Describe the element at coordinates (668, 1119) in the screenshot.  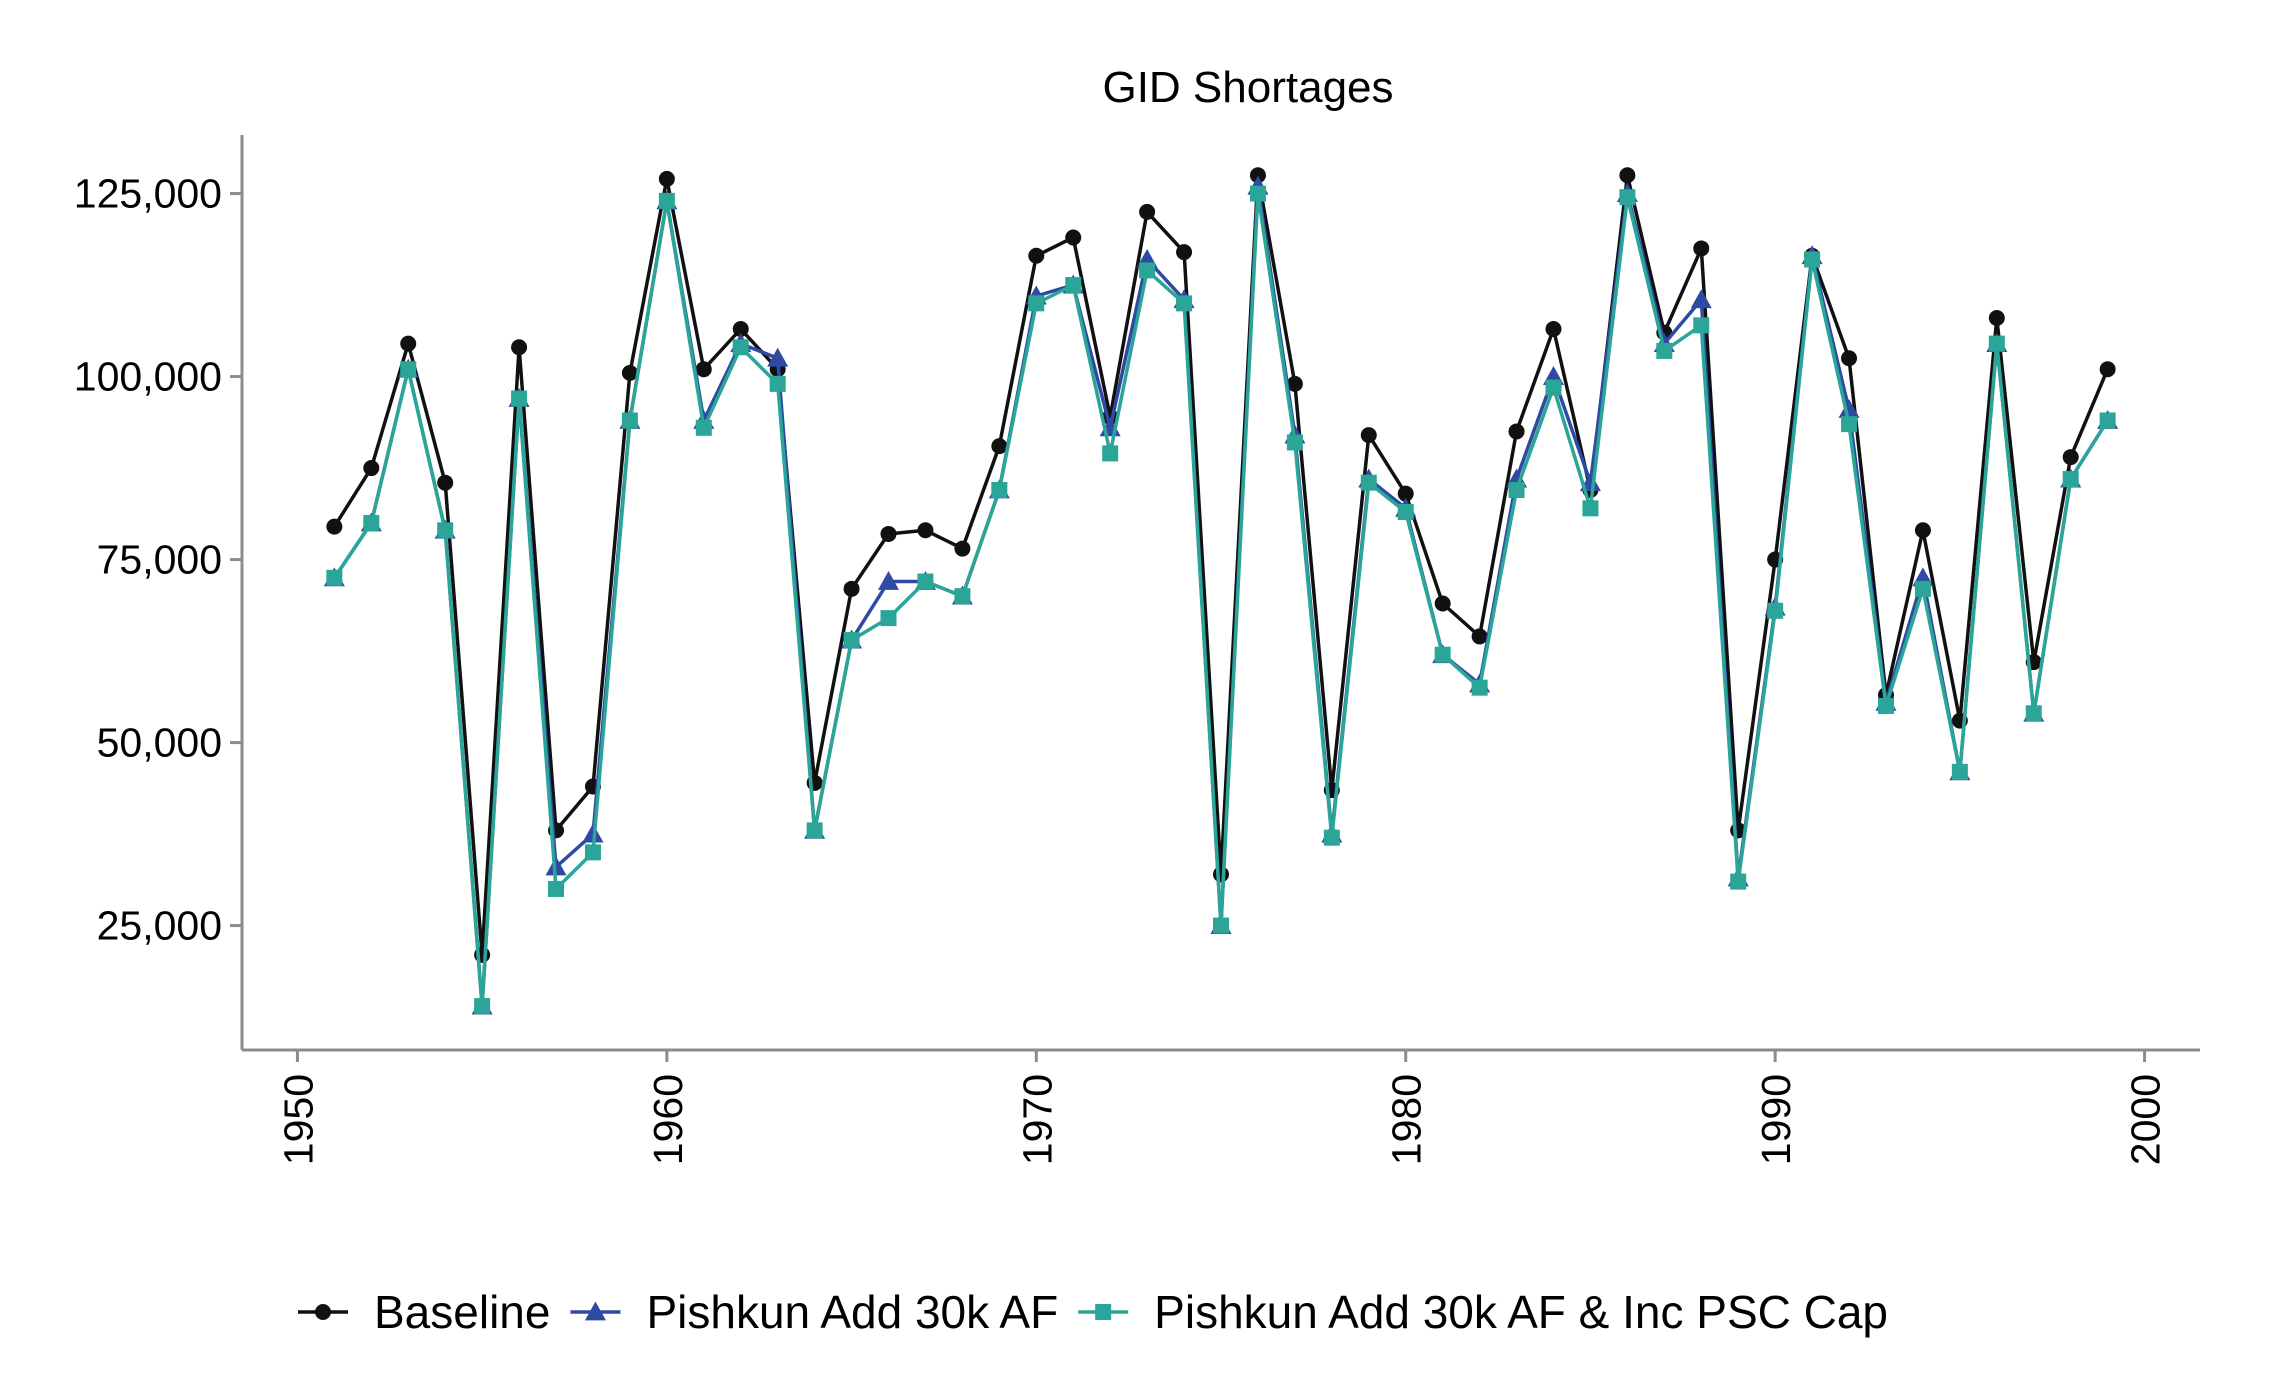
I see `x-tick-label: 1960` at that location.